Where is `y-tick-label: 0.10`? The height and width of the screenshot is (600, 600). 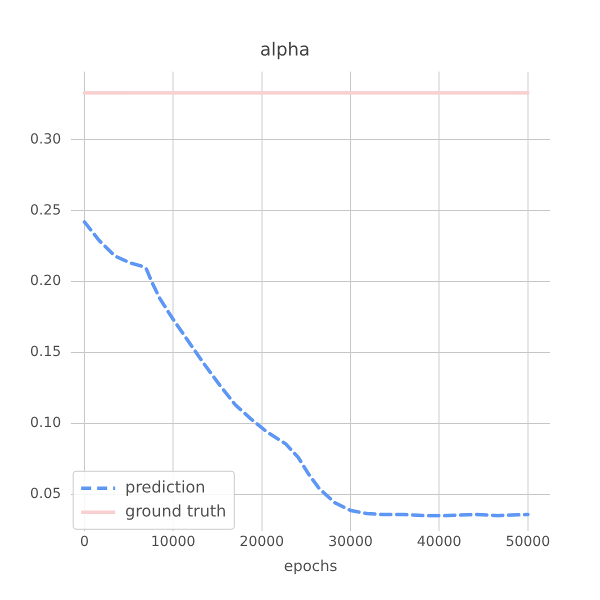
y-tick-label: 0.10 is located at coordinates (46, 423).